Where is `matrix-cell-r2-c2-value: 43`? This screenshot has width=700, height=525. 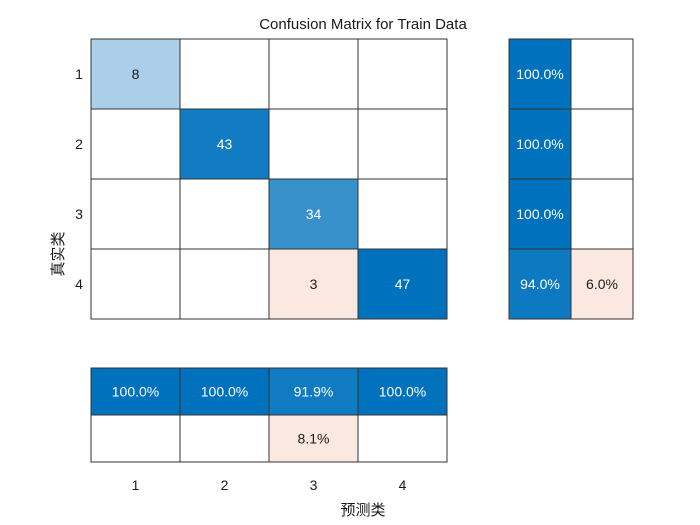
matrix-cell-r2-c2-value: 43 is located at coordinates (225, 144).